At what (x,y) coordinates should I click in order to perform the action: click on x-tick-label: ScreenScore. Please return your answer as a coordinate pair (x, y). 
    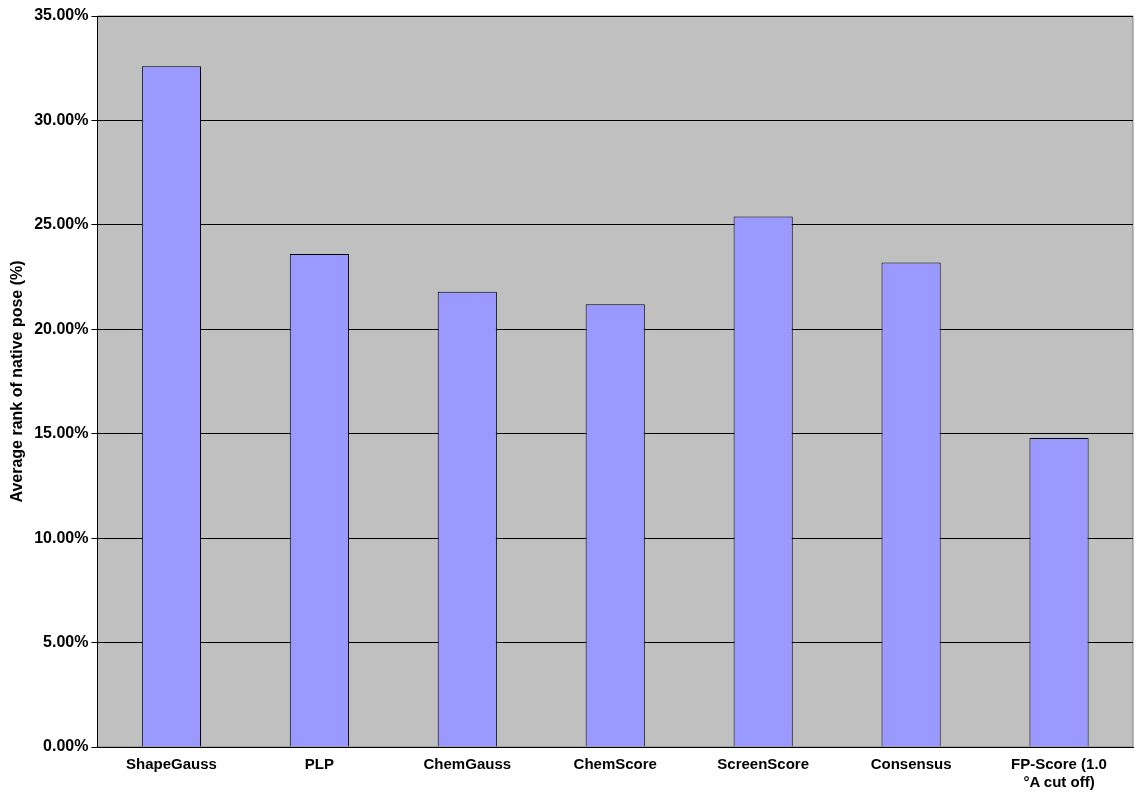
    Looking at the image, I should click on (763, 764).